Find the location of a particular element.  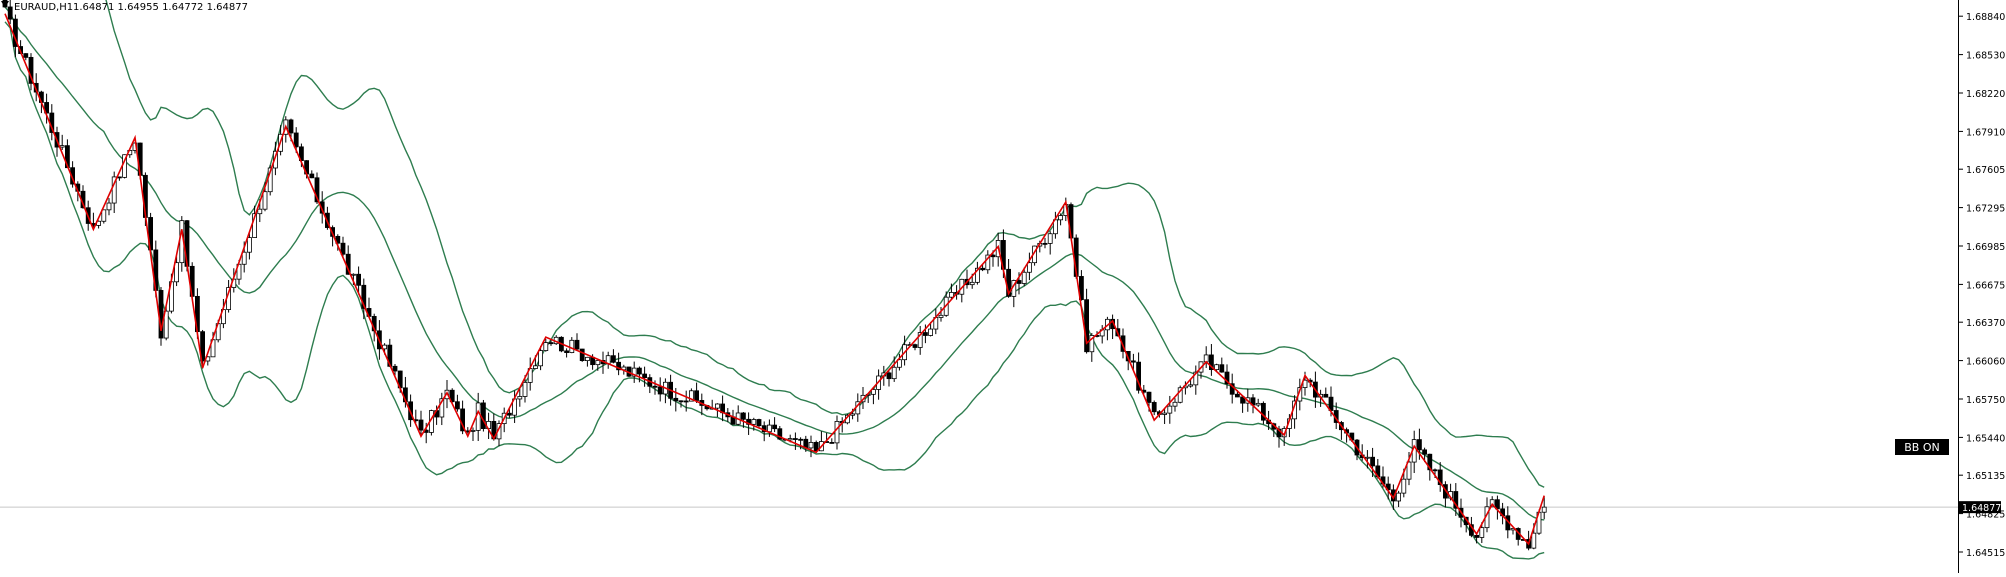

indicator-label: BB ON is located at coordinates (1921, 447).